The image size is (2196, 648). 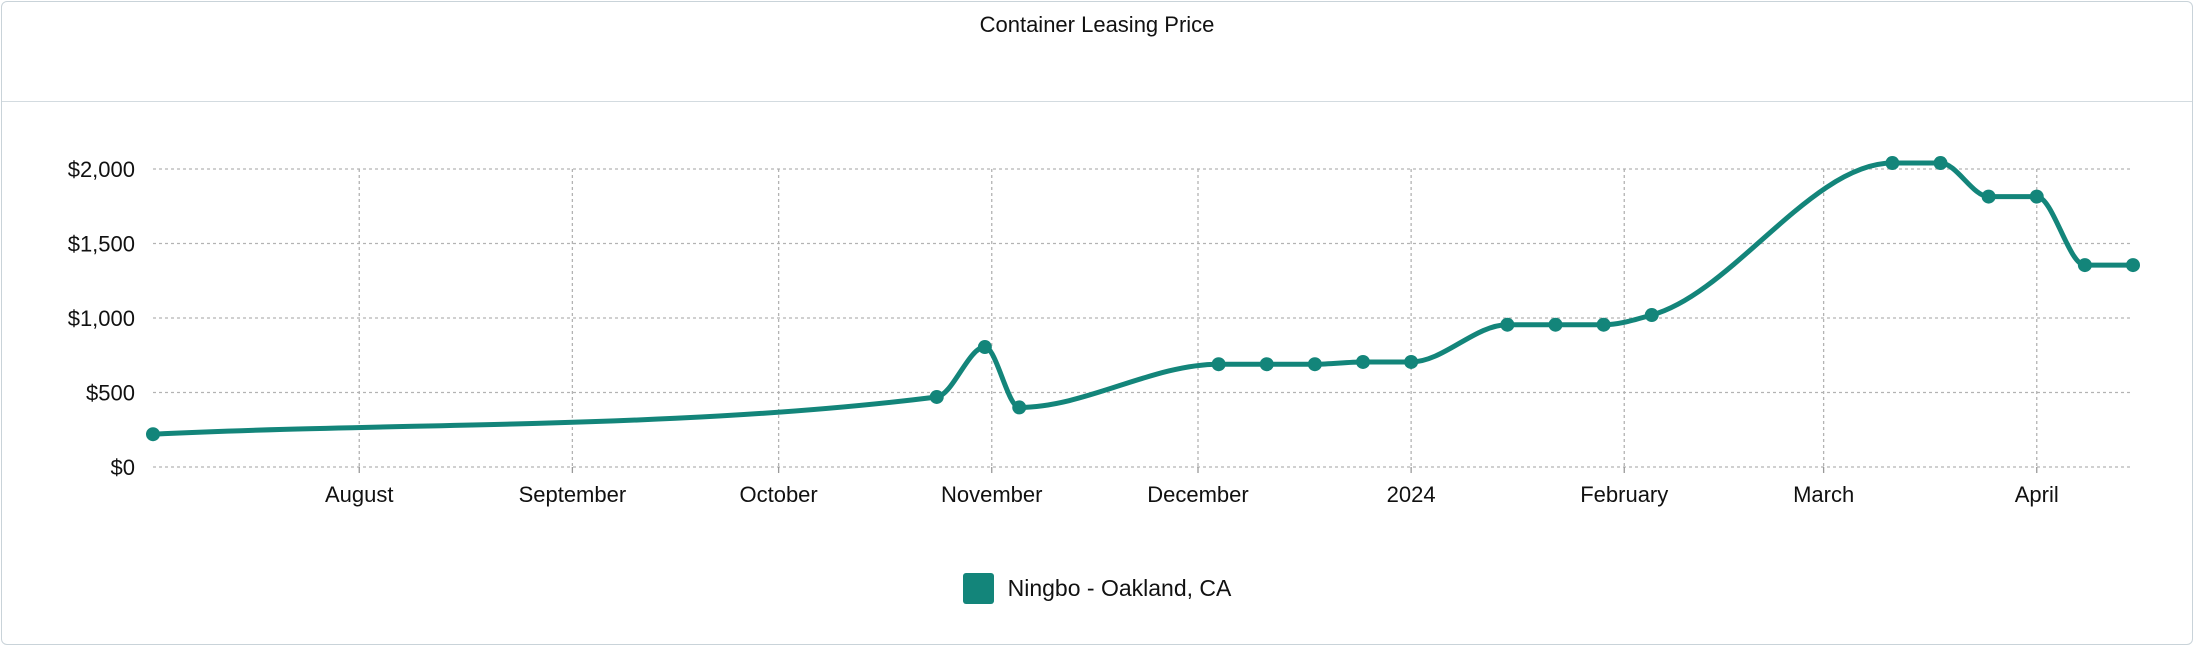 I want to click on x-tick-label: February, so click(x=1624, y=494).